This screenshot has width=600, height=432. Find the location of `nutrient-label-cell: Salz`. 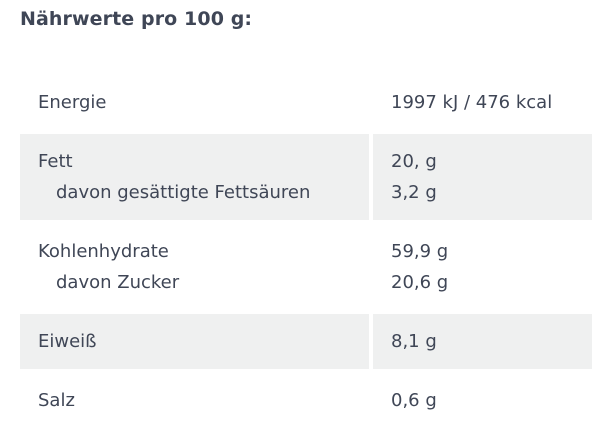

nutrient-label-cell: Salz is located at coordinates (194, 400).